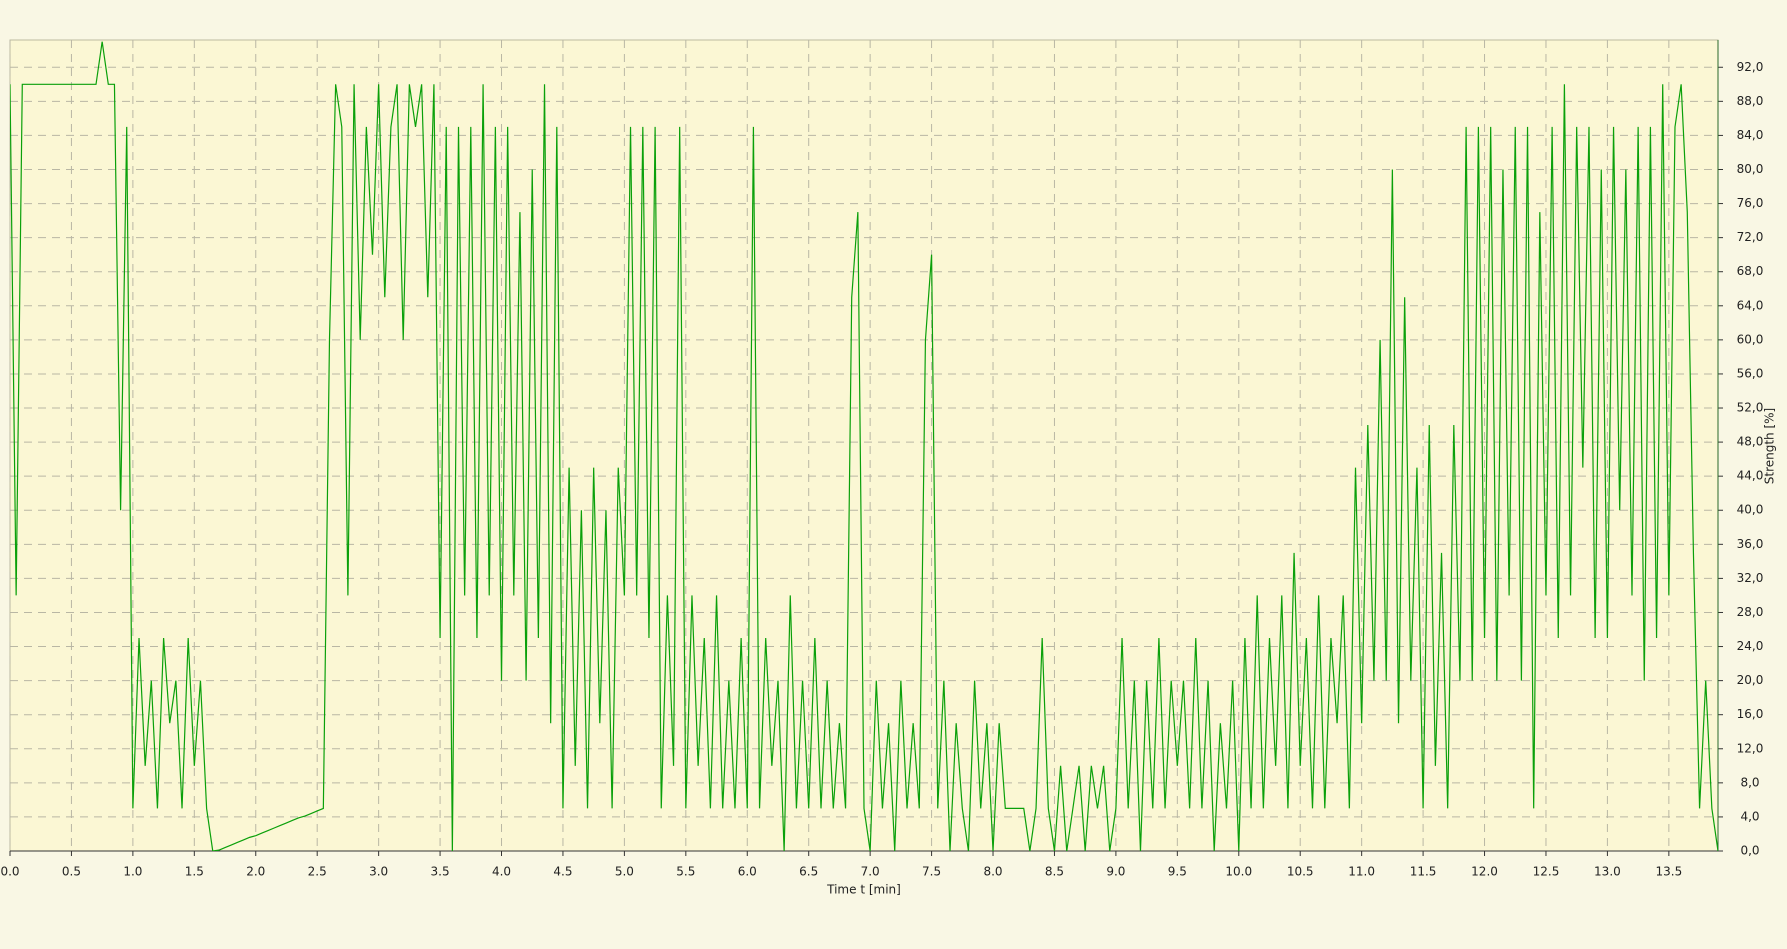 The height and width of the screenshot is (949, 1787). What do you see at coordinates (931, 872) in the screenshot?
I see `x-tick-label: 7.5` at bounding box center [931, 872].